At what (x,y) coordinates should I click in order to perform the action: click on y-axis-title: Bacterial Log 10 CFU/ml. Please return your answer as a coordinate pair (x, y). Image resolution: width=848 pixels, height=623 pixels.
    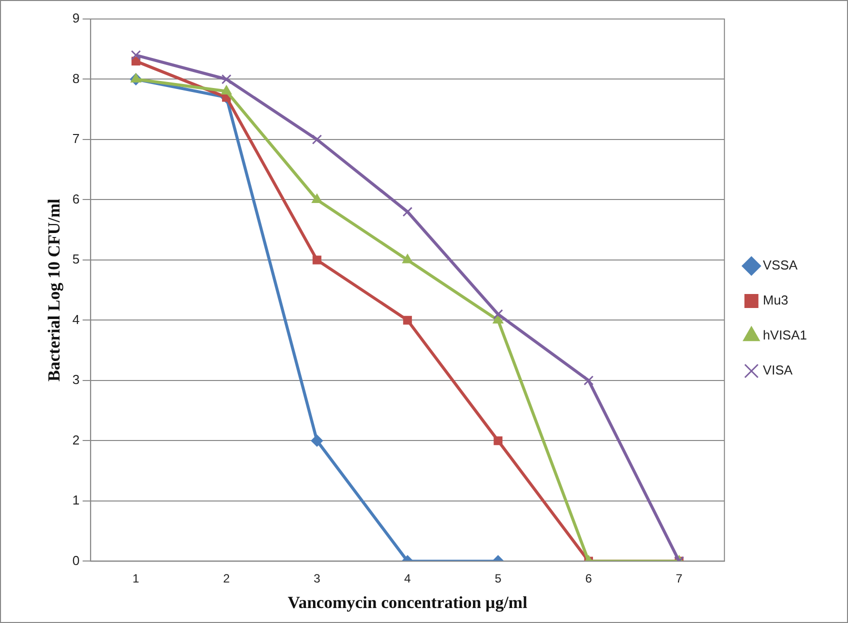
    Looking at the image, I should click on (54, 290).